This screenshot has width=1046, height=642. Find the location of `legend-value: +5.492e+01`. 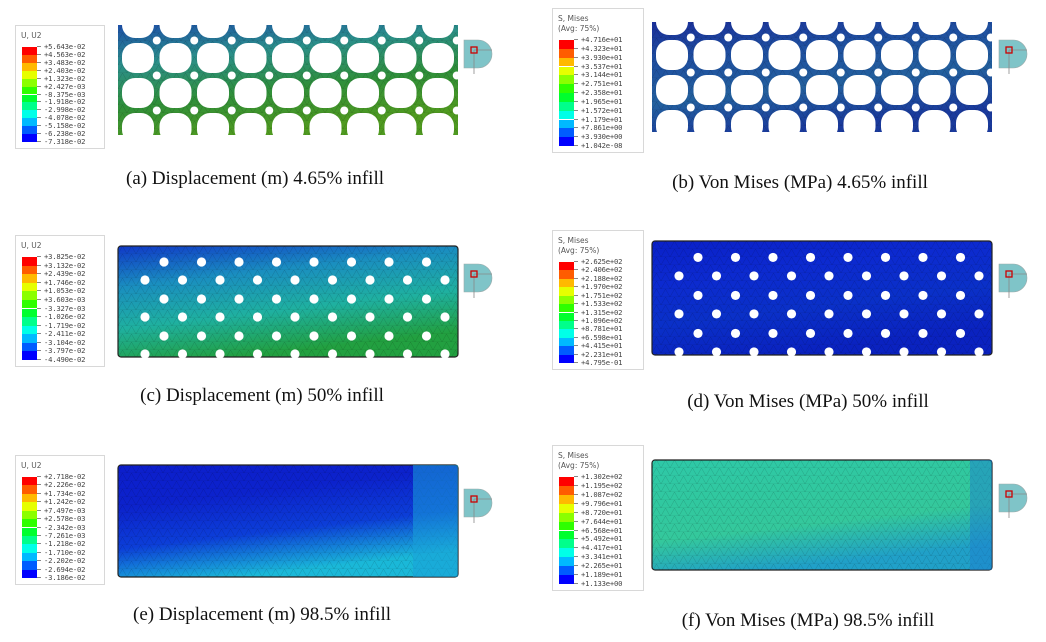

legend-value: +5.492e+01 is located at coordinates (602, 539).